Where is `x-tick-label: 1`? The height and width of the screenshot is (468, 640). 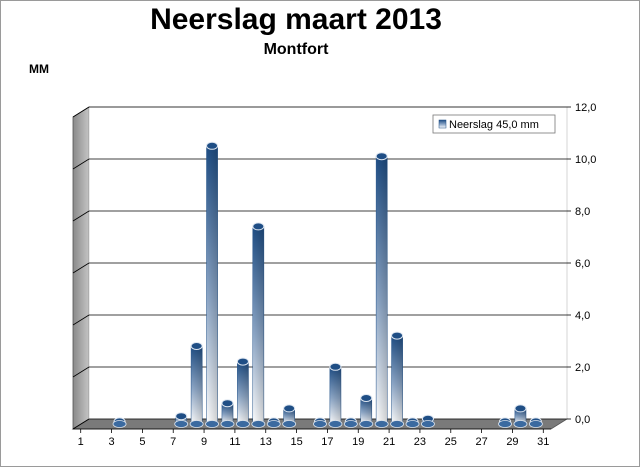
x-tick-label: 1 is located at coordinates (81, 442).